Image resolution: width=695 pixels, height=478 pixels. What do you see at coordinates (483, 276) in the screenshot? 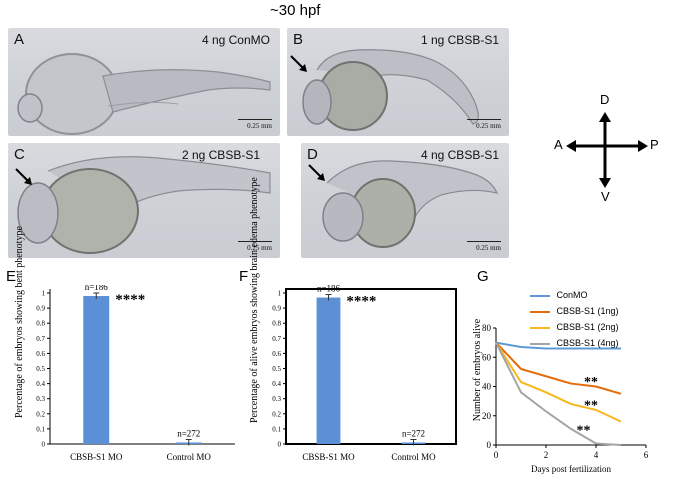
I see `panel-letter-g: G` at bounding box center [483, 276].